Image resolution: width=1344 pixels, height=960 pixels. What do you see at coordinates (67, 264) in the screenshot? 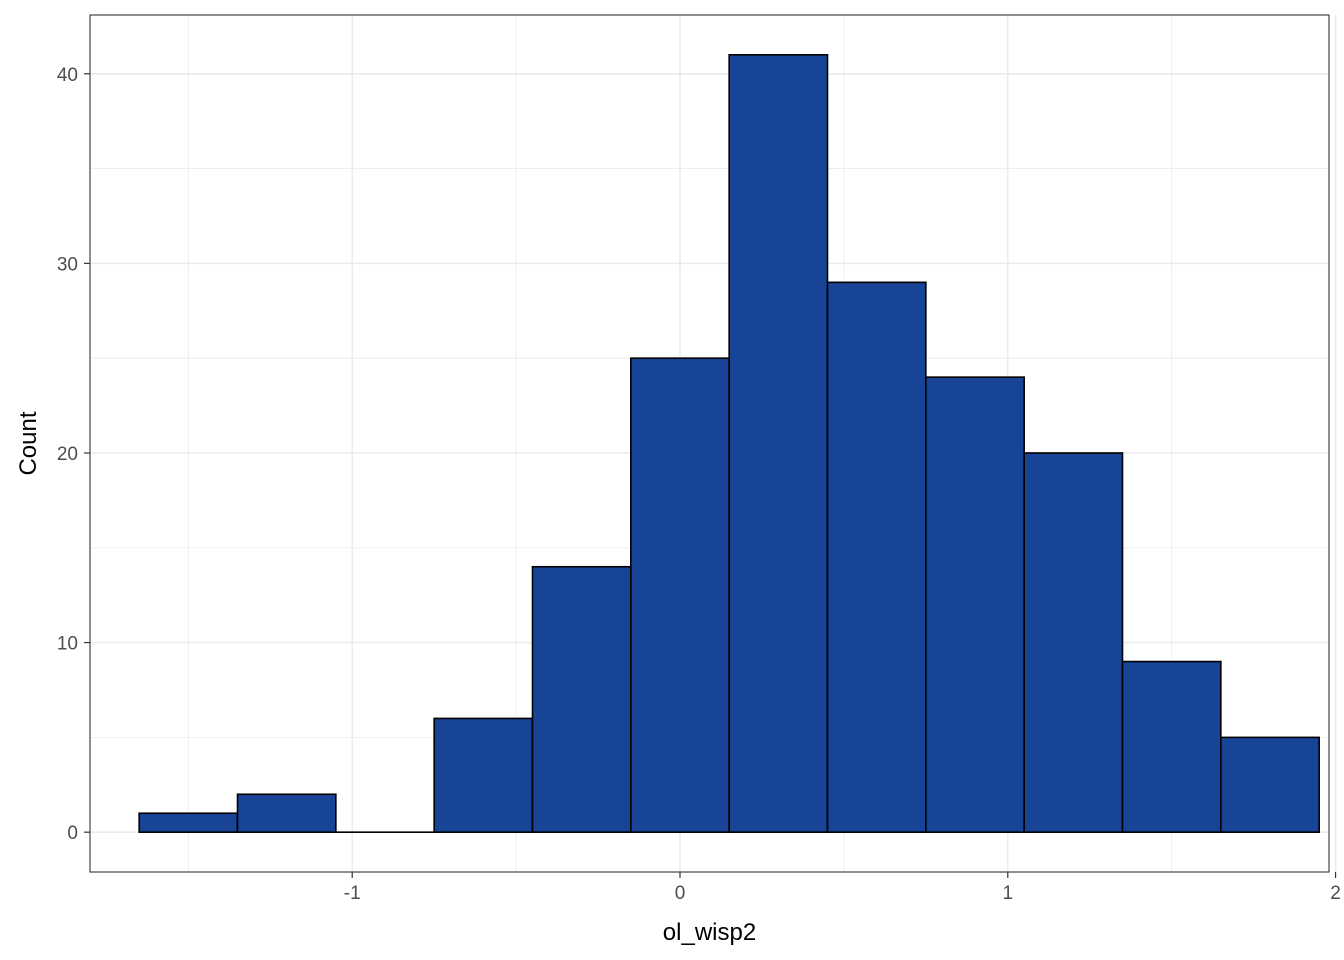
I see `y-tick-label: 30` at bounding box center [67, 264].